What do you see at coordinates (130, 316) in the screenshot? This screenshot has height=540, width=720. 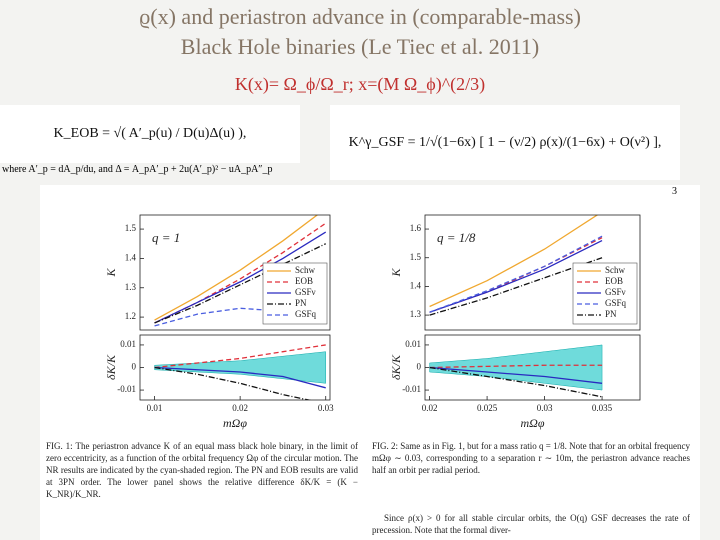 I see `y-tick-label: 1.2` at bounding box center [130, 316].